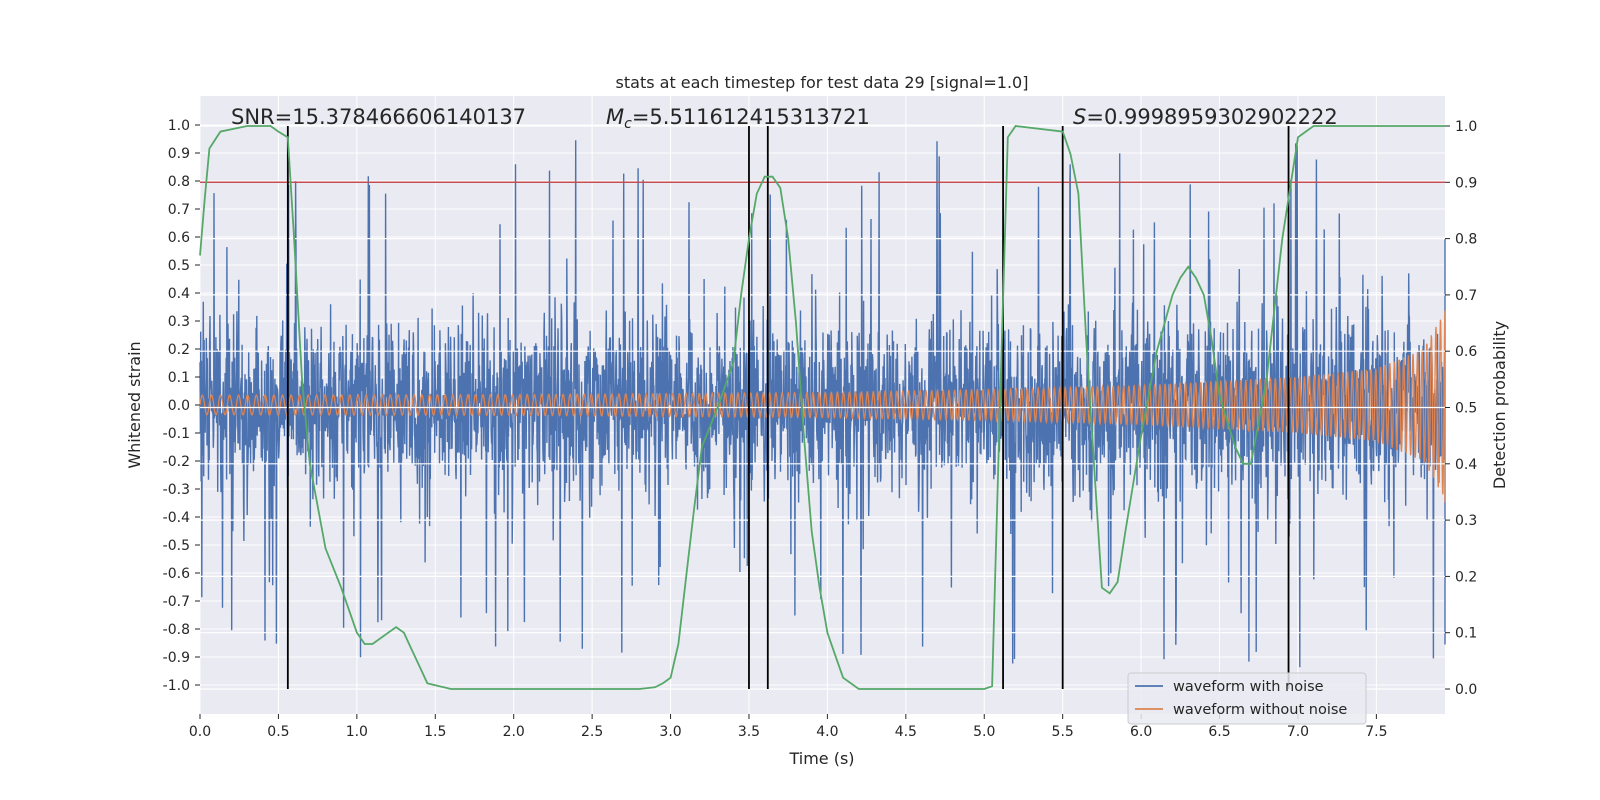 The image size is (1600, 800). I want to click on y-tick-label: 0.5, so click(179, 266).